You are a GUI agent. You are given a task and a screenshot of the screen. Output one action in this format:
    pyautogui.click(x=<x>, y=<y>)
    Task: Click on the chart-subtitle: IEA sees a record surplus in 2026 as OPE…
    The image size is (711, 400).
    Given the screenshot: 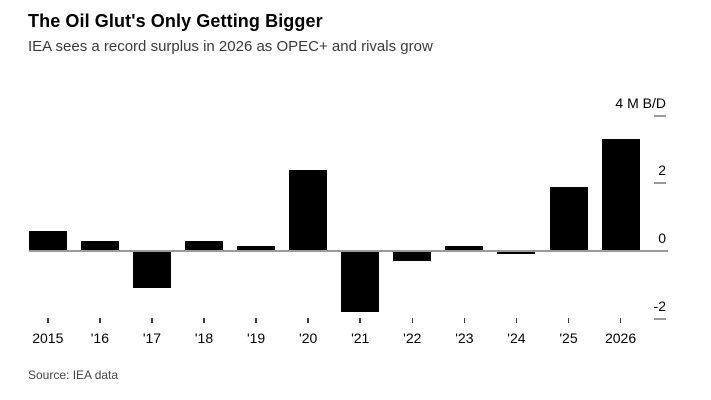 What is the action you would take?
    pyautogui.click(x=230, y=46)
    